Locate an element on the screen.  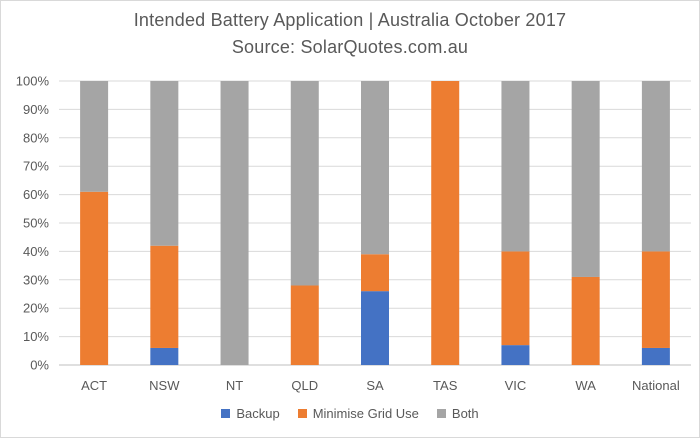
x-tick-label: WA is located at coordinates (585, 385).